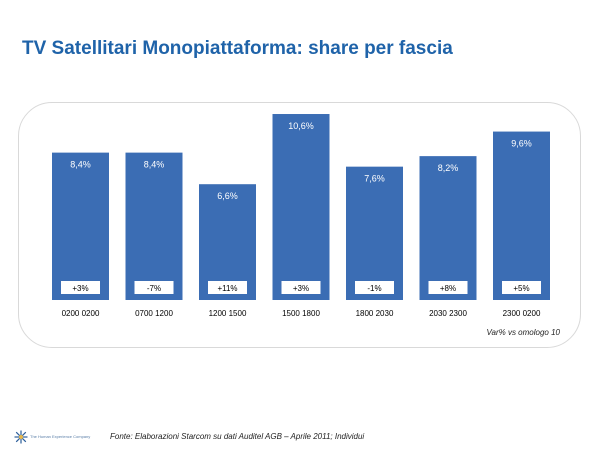 The height and width of the screenshot is (450, 600). I want to click on bar-value-label: 8,2%, so click(448, 168).